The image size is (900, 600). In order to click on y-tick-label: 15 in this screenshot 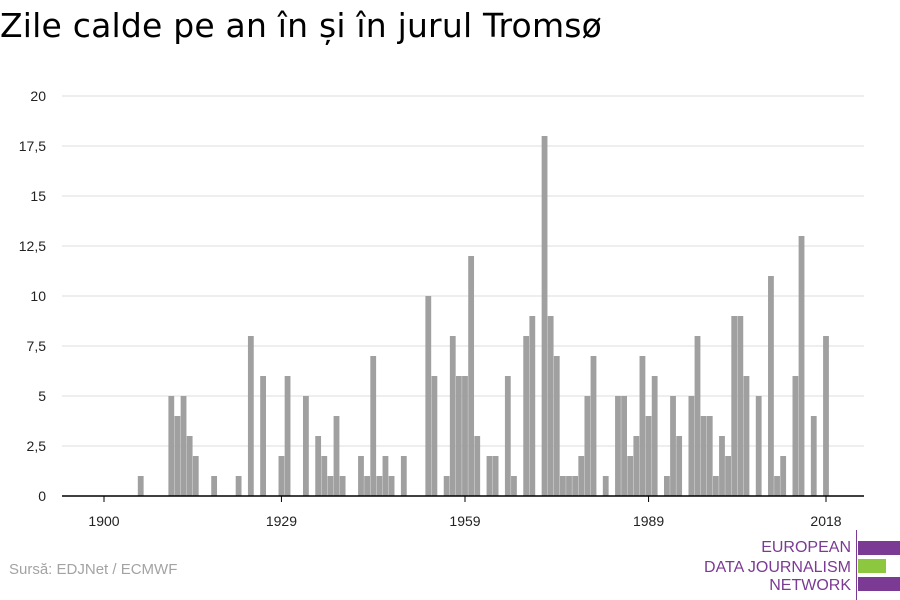, I will do `click(38, 196)`.